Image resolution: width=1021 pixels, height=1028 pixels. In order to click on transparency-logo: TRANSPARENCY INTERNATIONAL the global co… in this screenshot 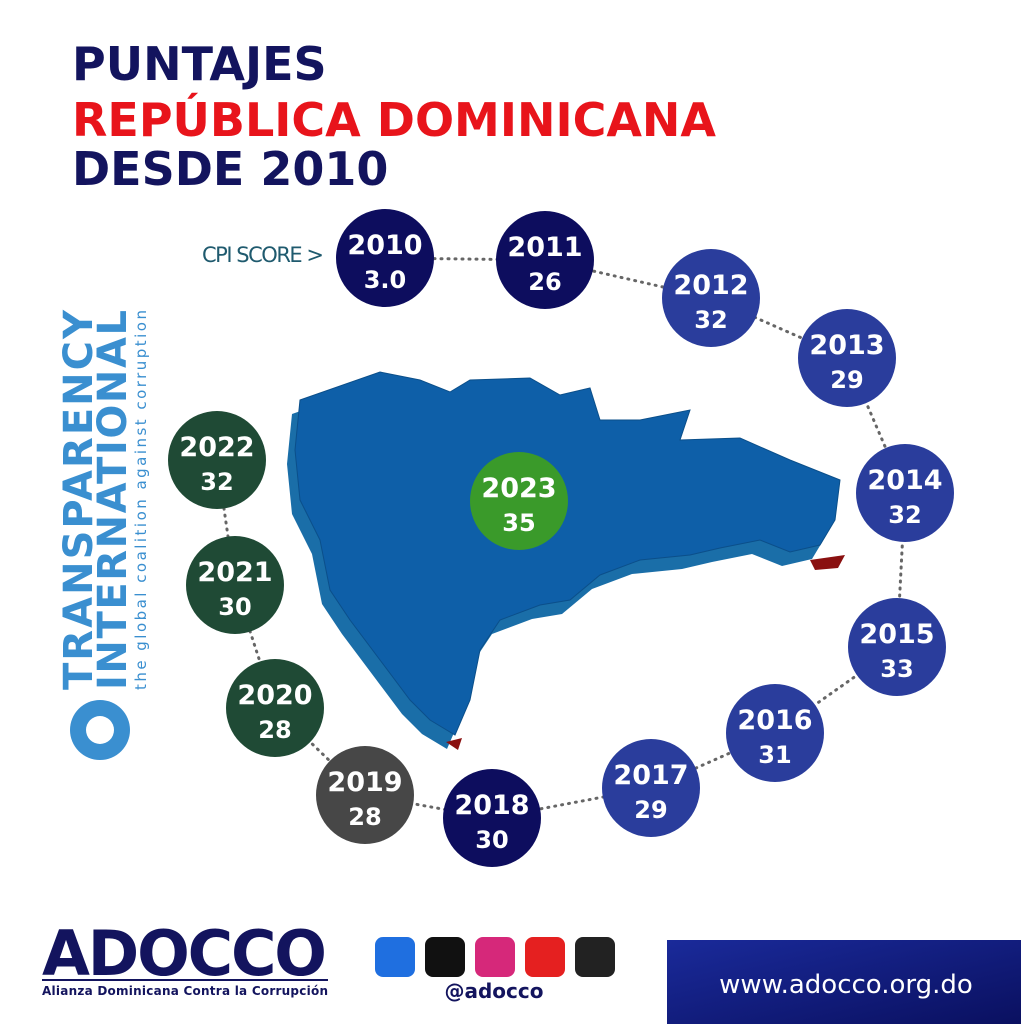, I will do `click(103, 534)`.